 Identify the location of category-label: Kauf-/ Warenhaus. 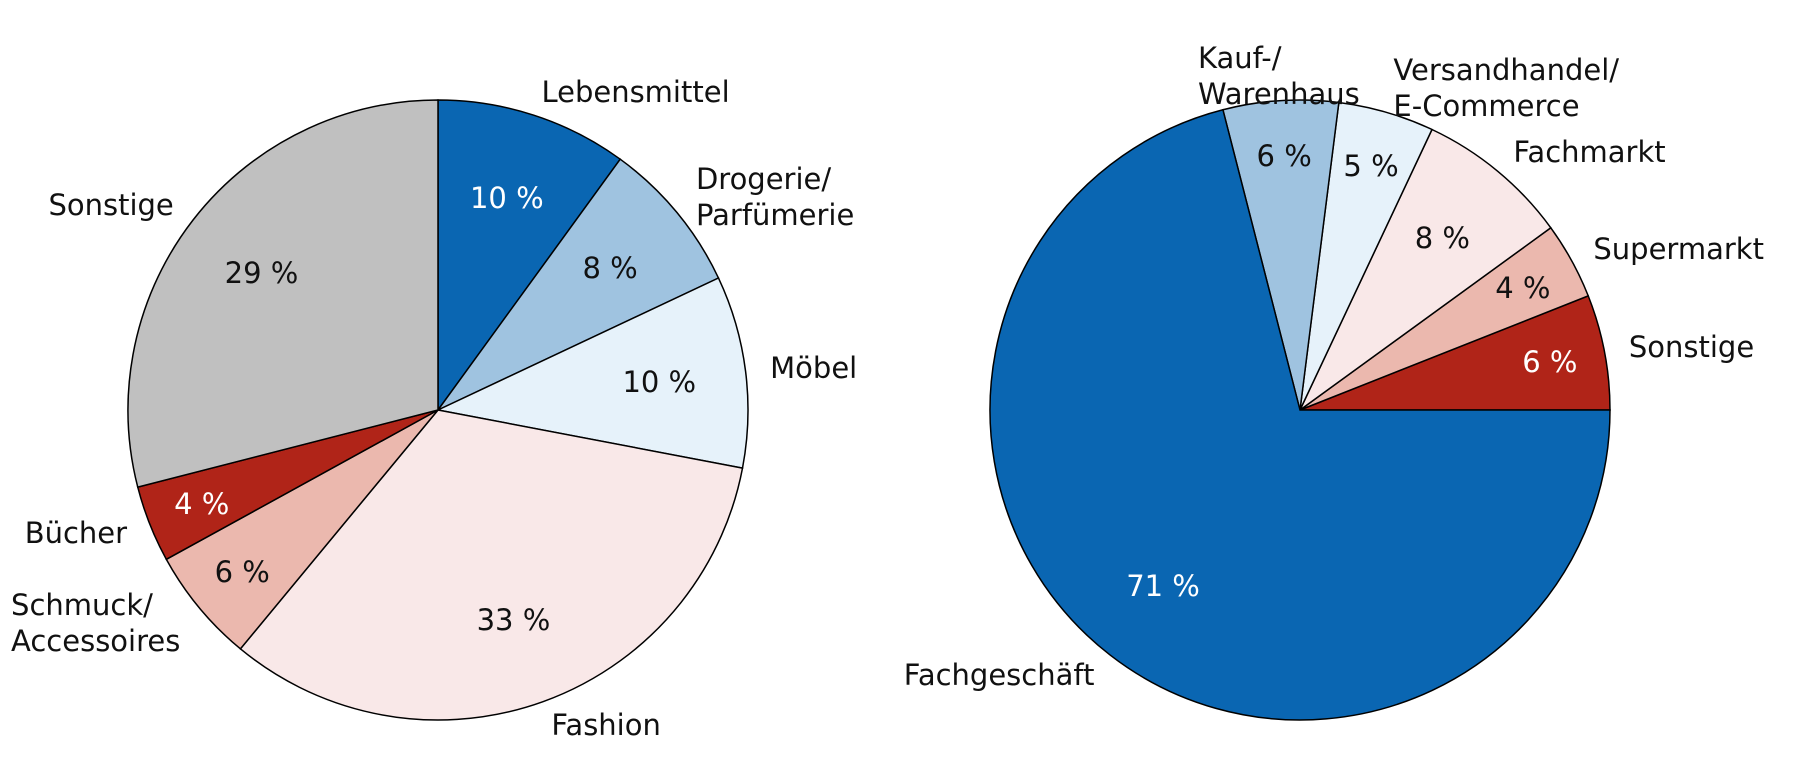
(1278, 75).